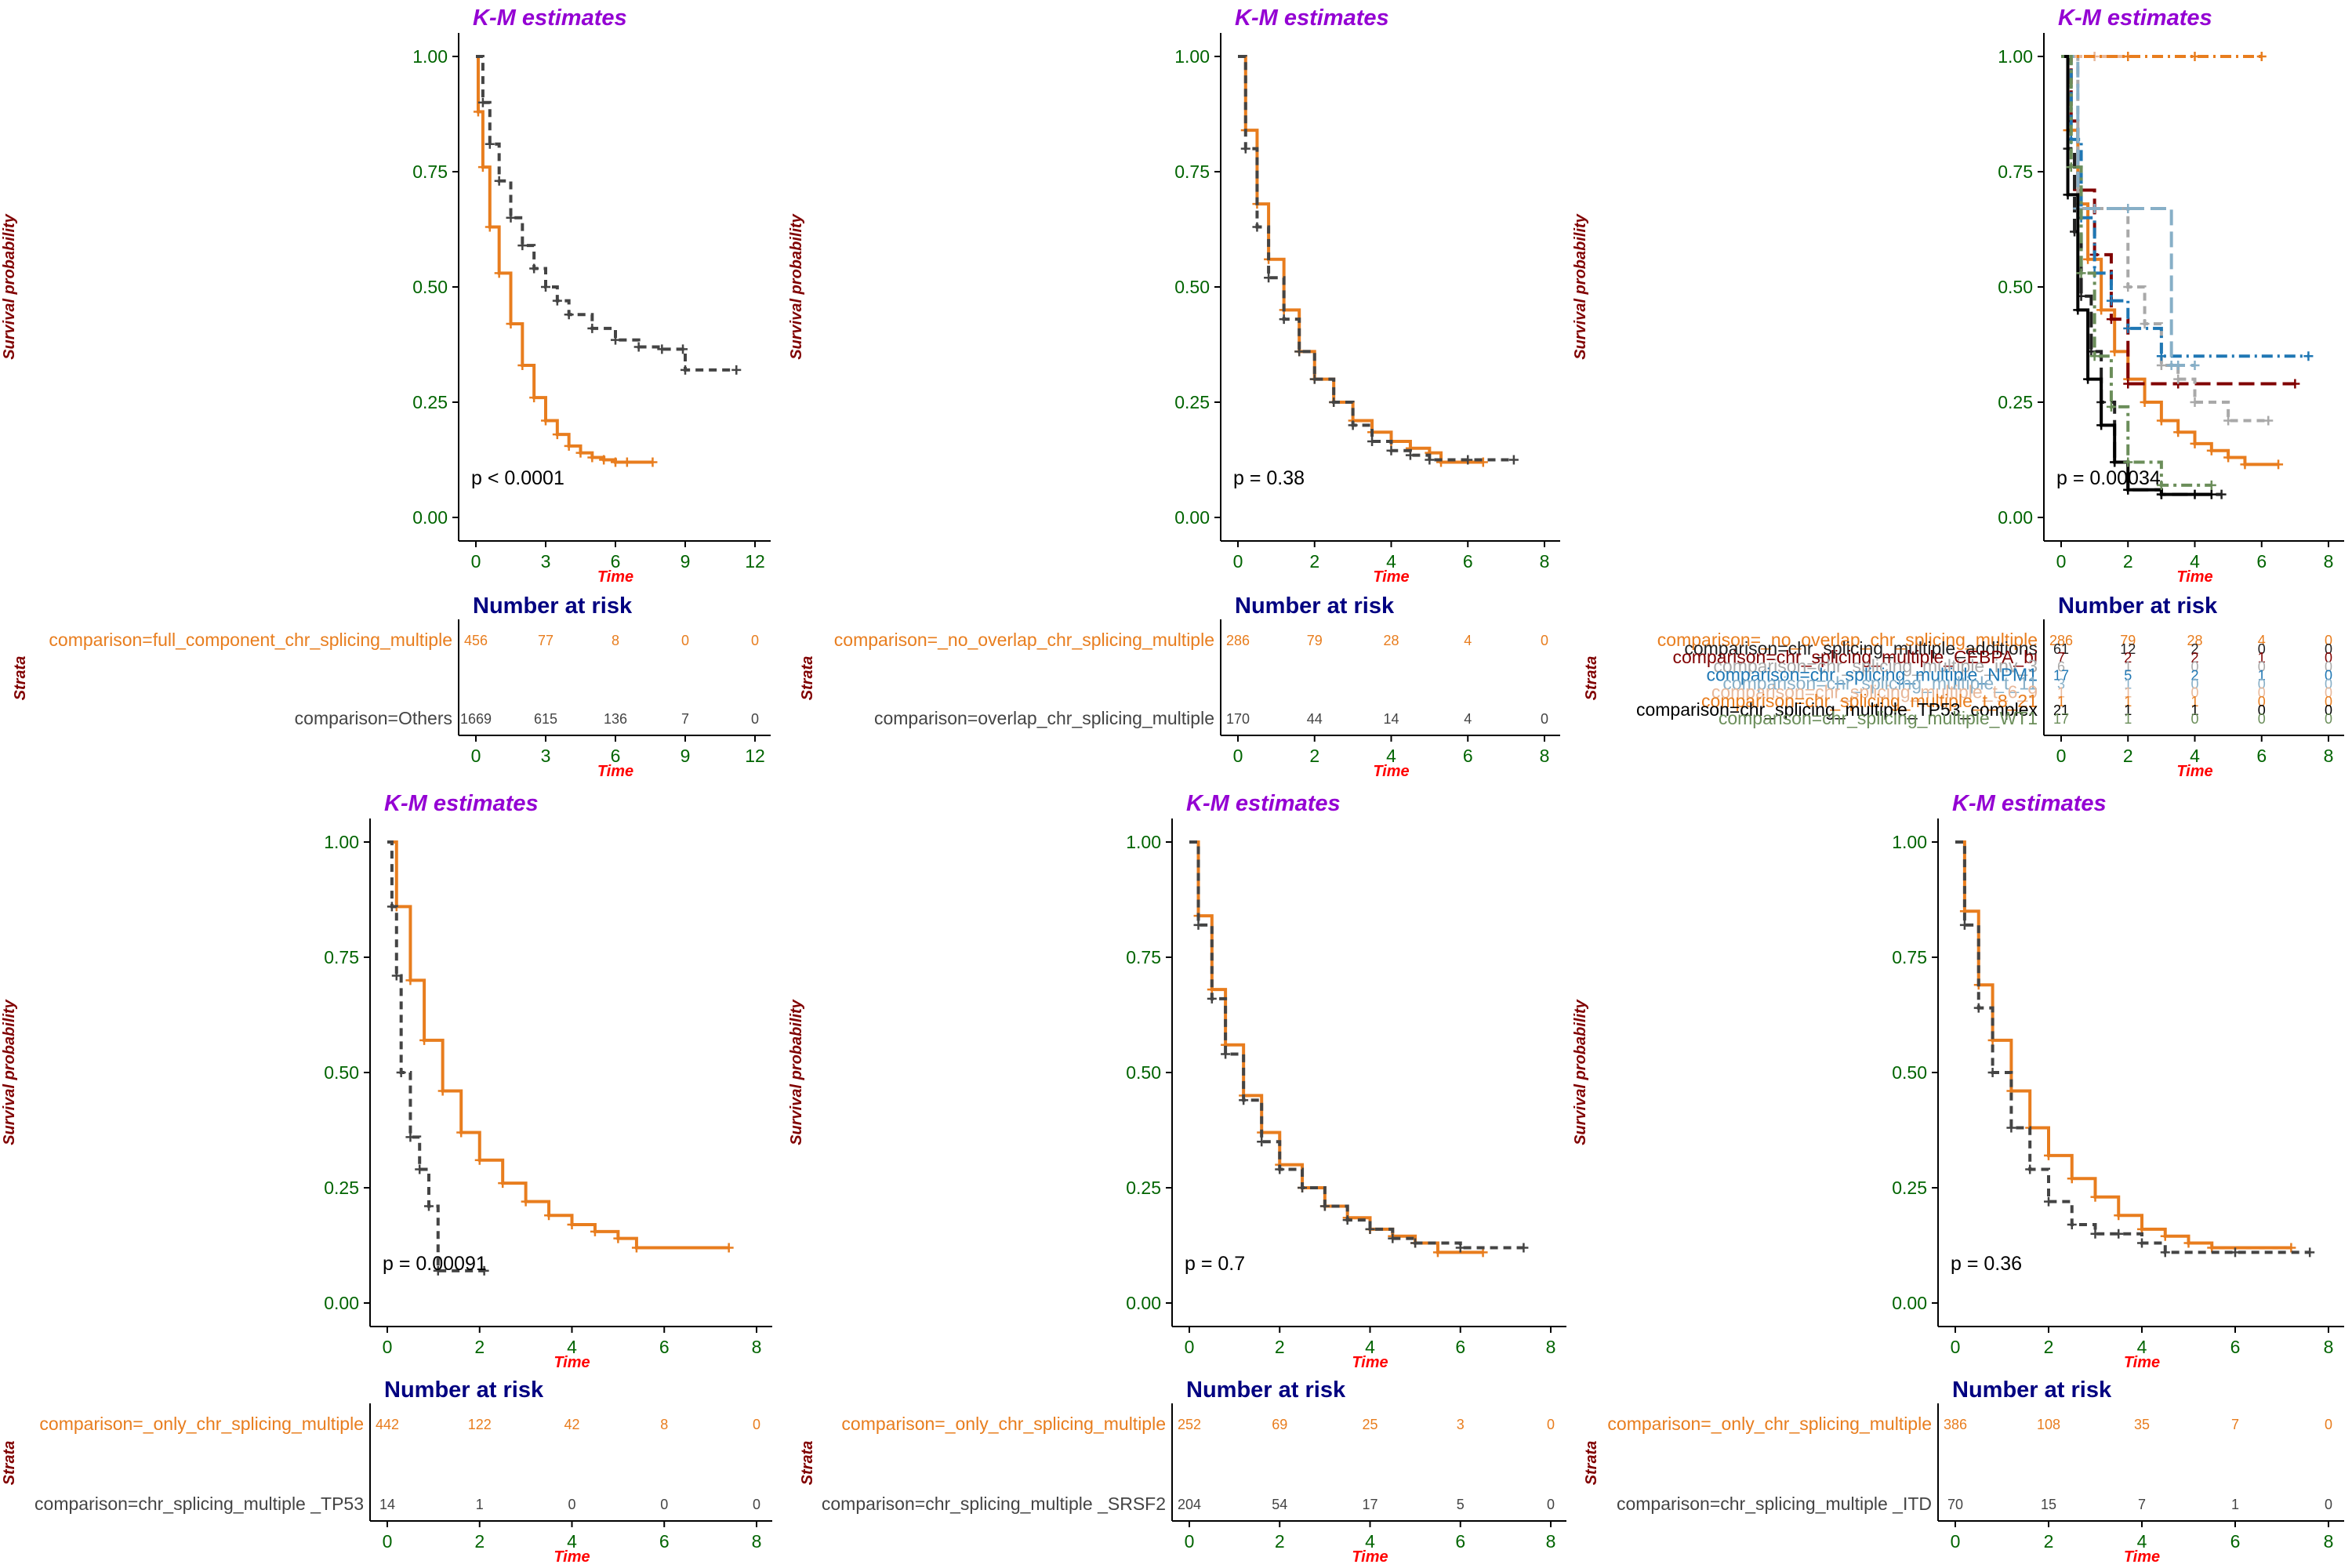 Image resolution: width=2352 pixels, height=1568 pixels. I want to click on strata-label: comparison=chr_splicing_multiple_WT1, so click(1878, 718).